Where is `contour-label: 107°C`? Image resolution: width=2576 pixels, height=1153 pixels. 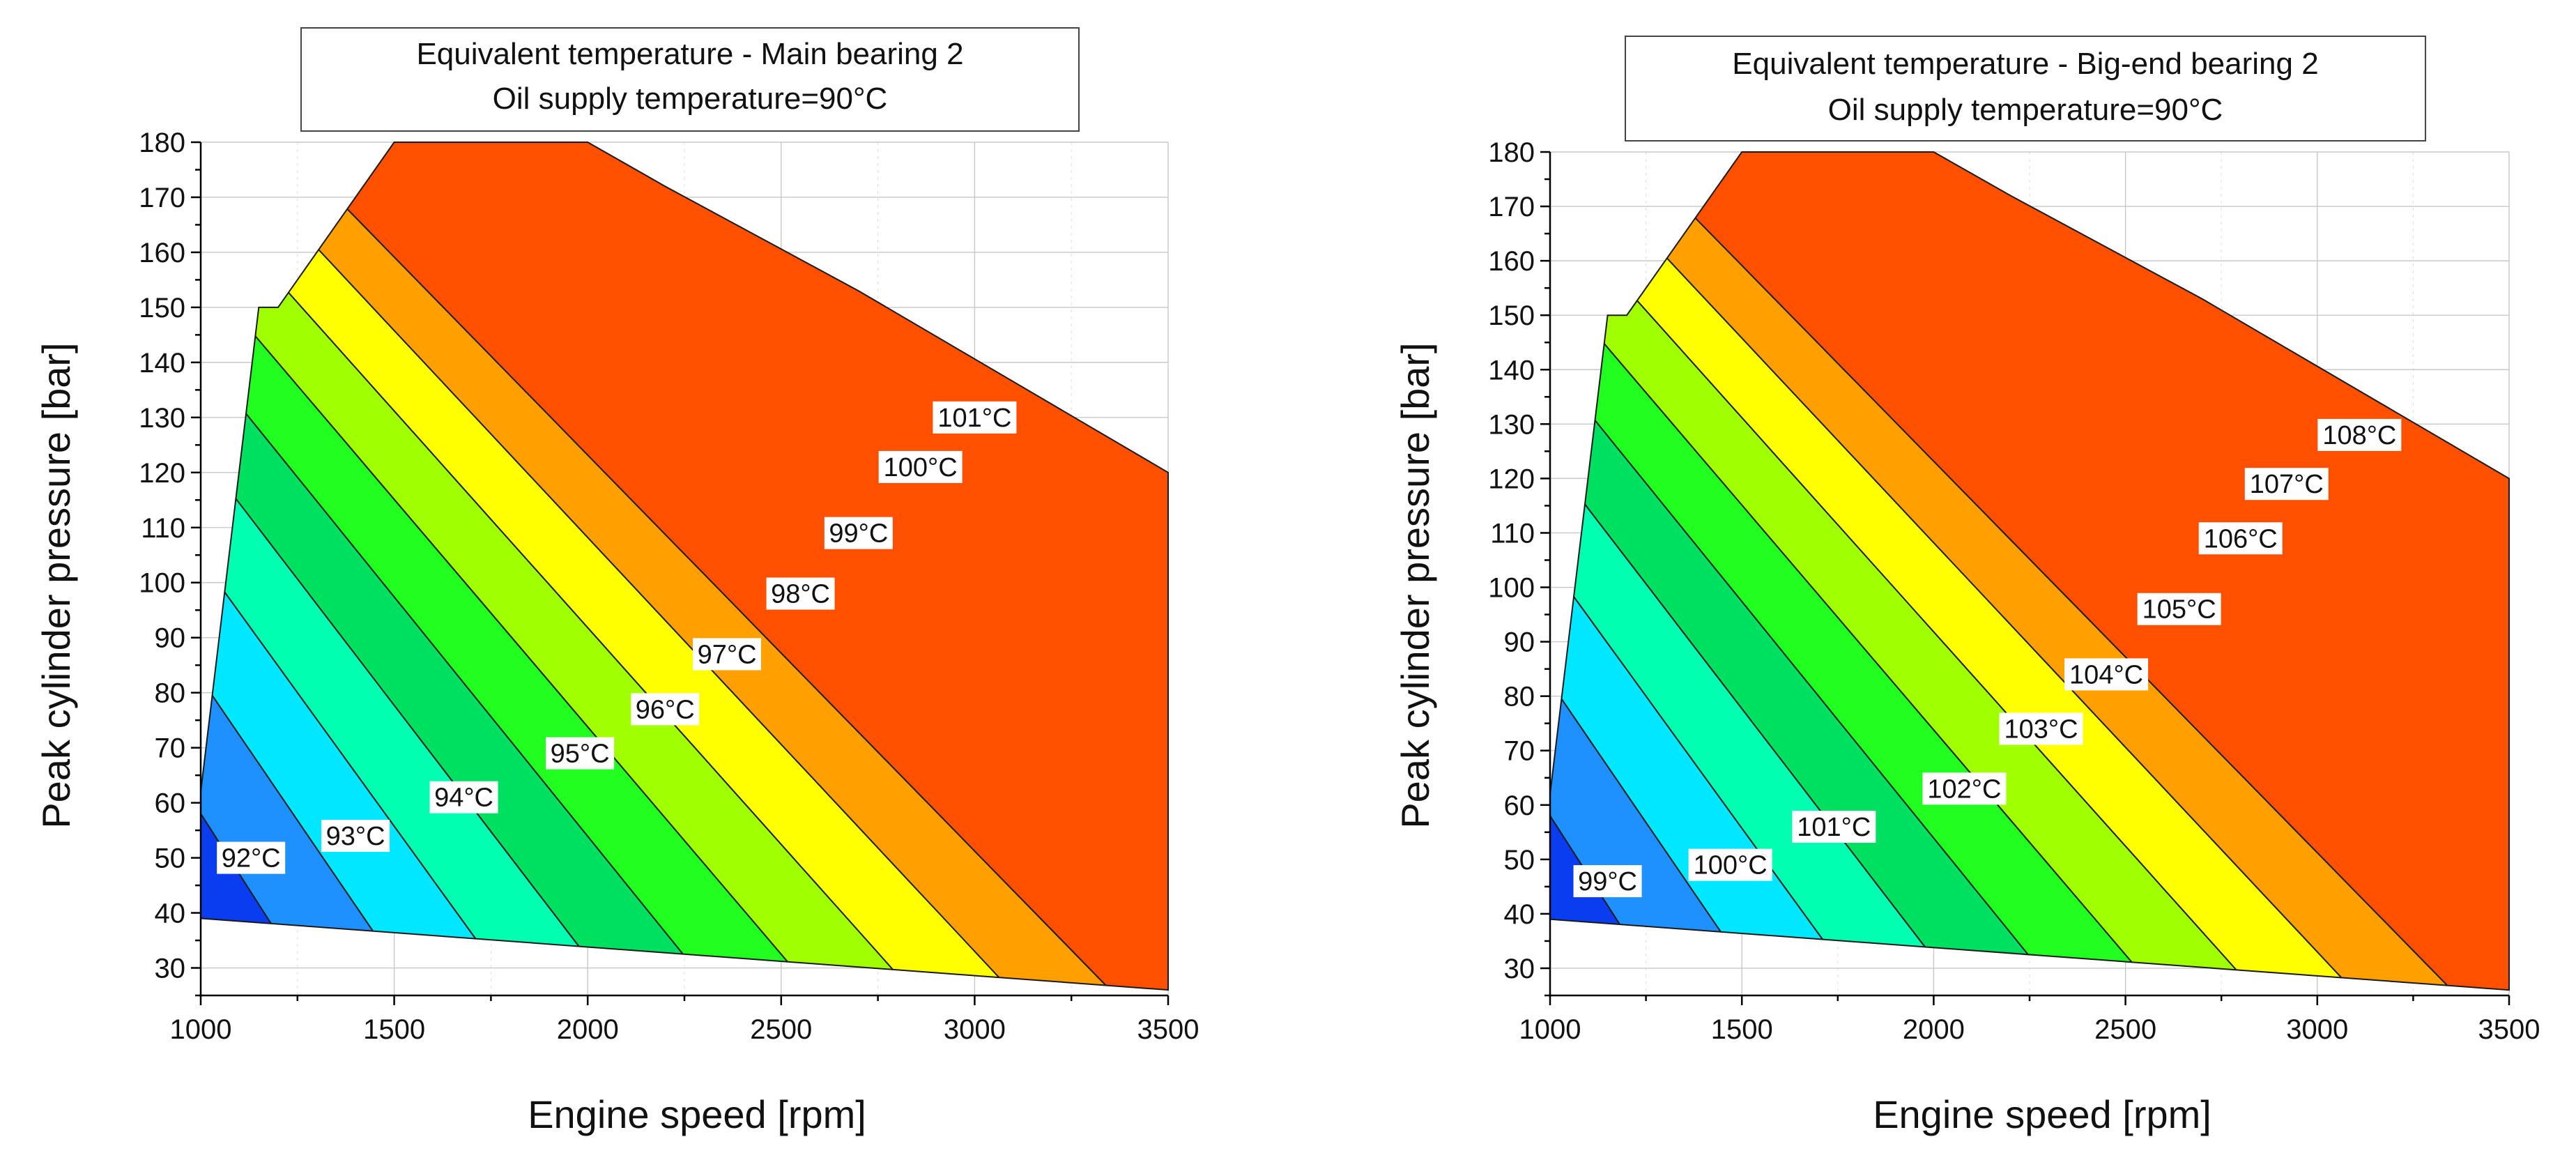
contour-label: 107°C is located at coordinates (2287, 484).